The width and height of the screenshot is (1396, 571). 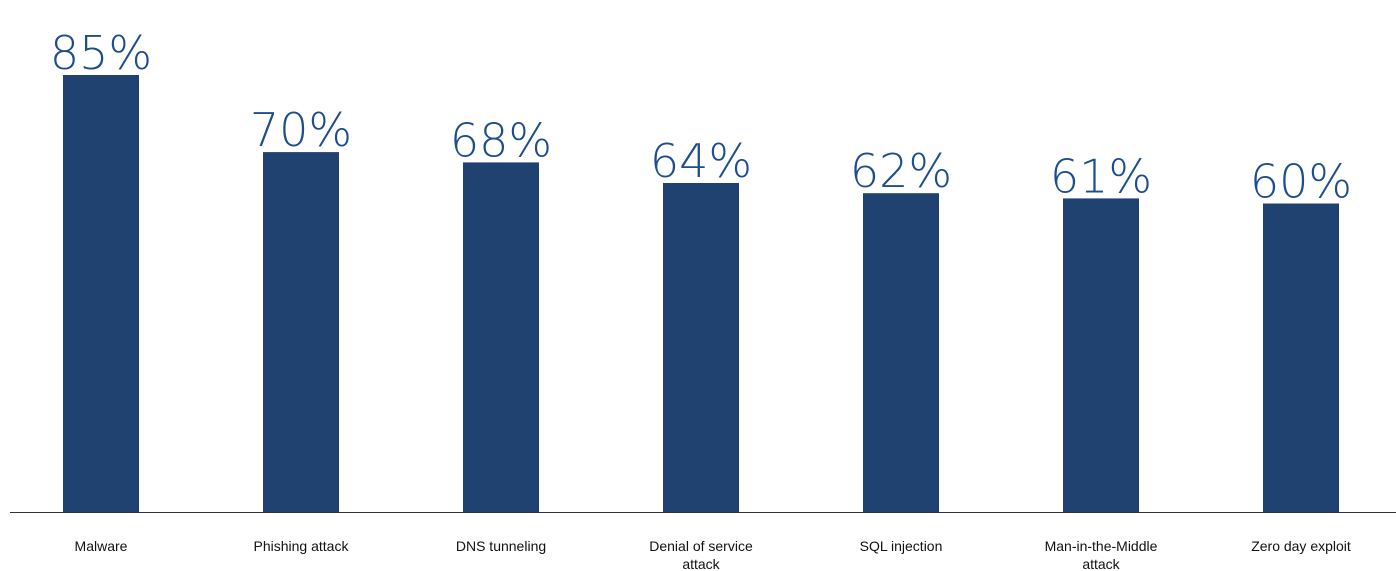 I want to click on bar-value-label: 85%, so click(x=101, y=53).